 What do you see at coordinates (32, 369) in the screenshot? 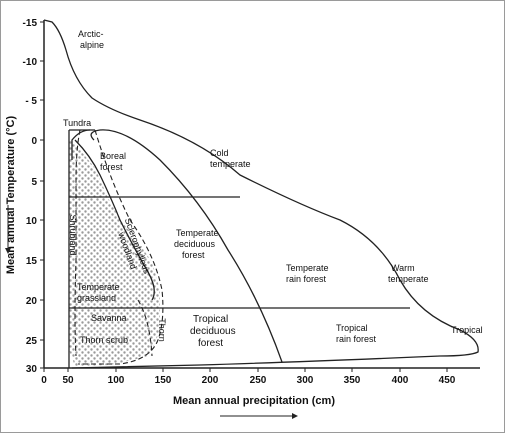
I see `y-tick-label: 30` at bounding box center [32, 369].